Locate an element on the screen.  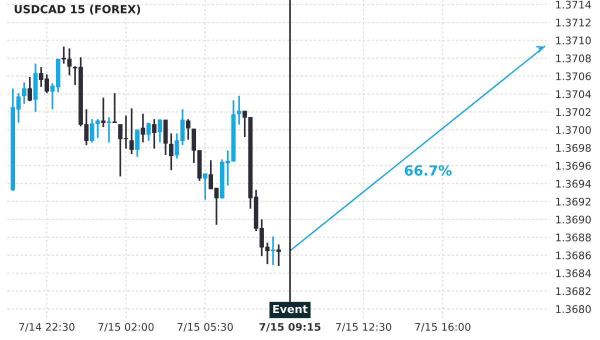
y-tick-label: 1.3690 is located at coordinates (573, 220).